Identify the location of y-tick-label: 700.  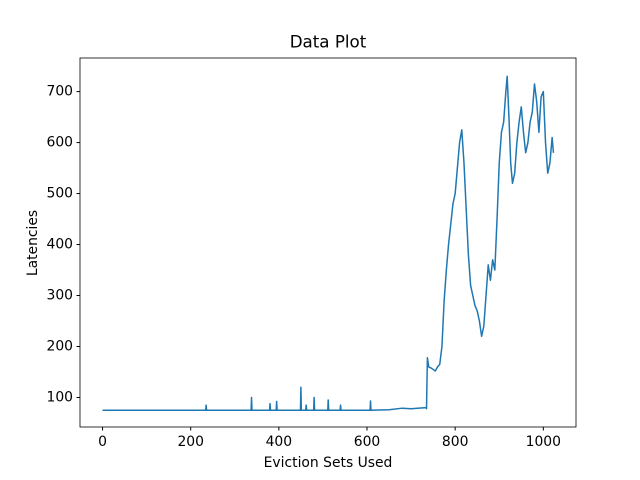
(59, 92).